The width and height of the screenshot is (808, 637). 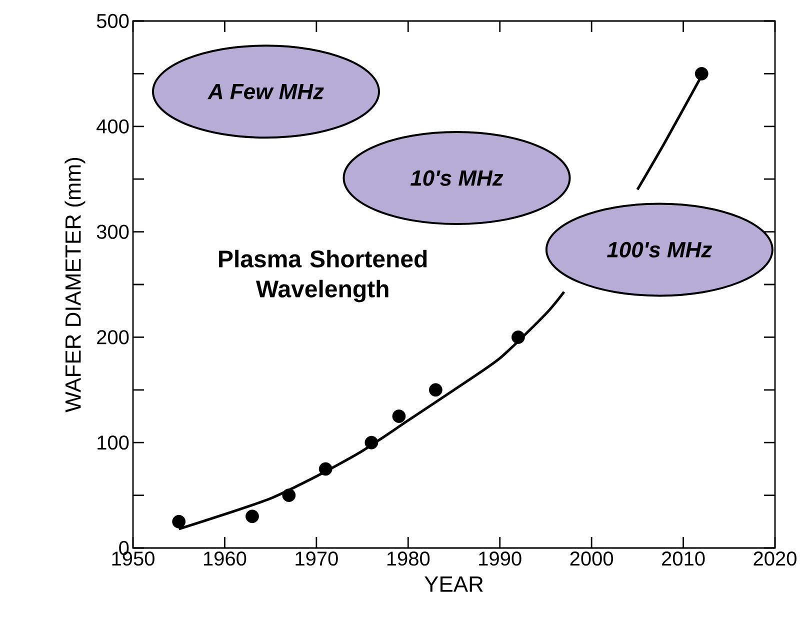 I want to click on x-axis-title: YEAR, so click(x=453, y=584).